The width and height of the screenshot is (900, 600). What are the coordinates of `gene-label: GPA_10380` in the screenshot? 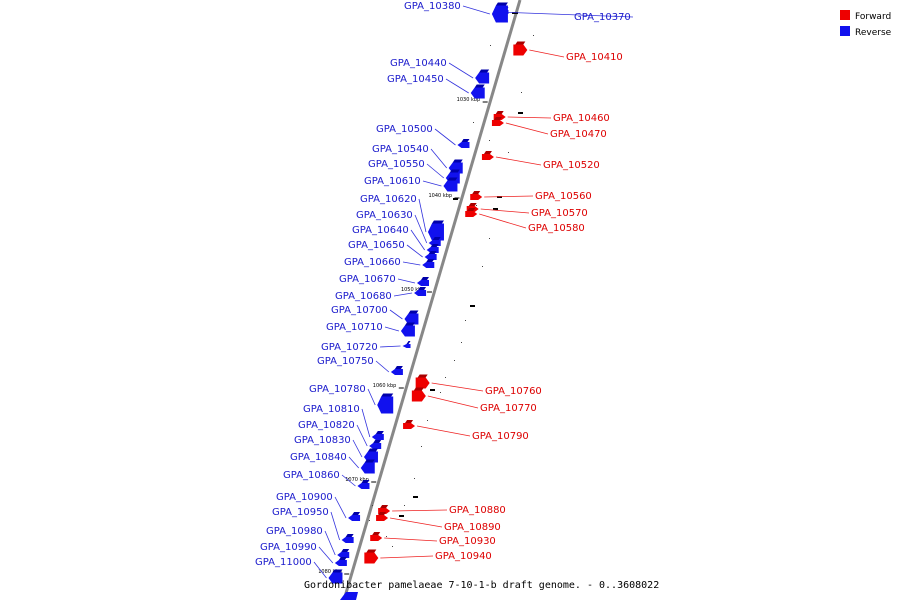 It's located at (432, 6).